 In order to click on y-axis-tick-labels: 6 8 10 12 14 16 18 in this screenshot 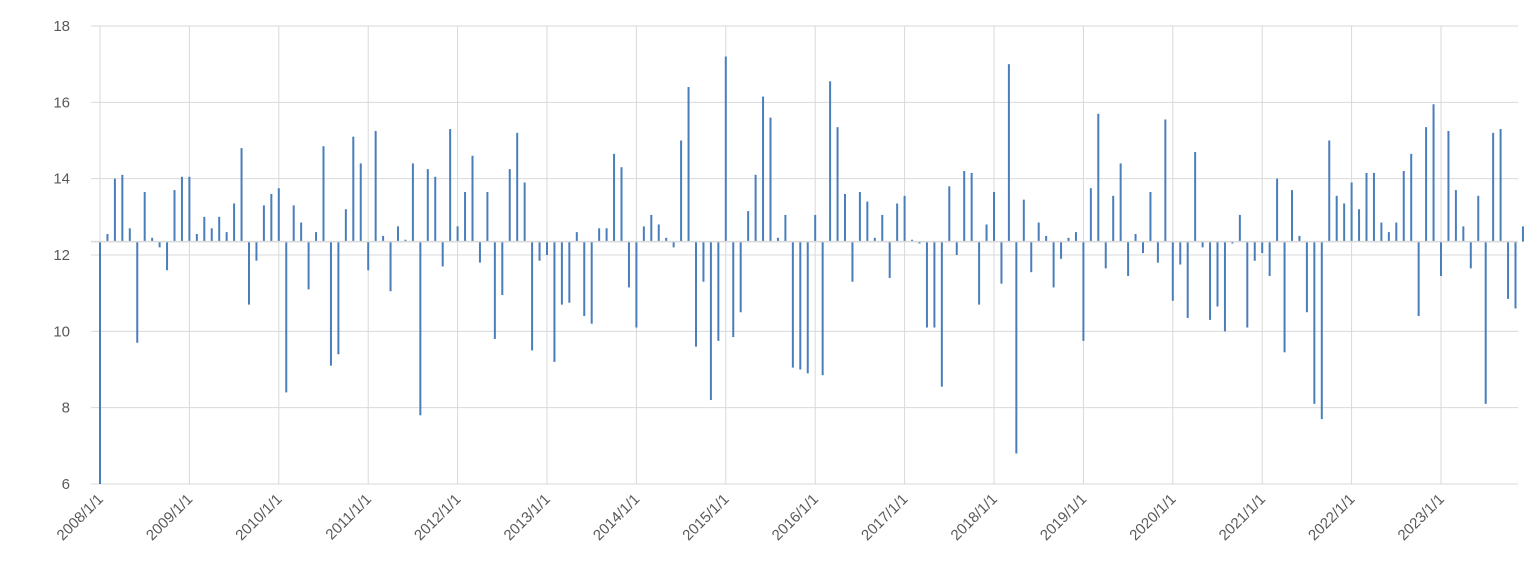, I will do `click(61, 255)`.